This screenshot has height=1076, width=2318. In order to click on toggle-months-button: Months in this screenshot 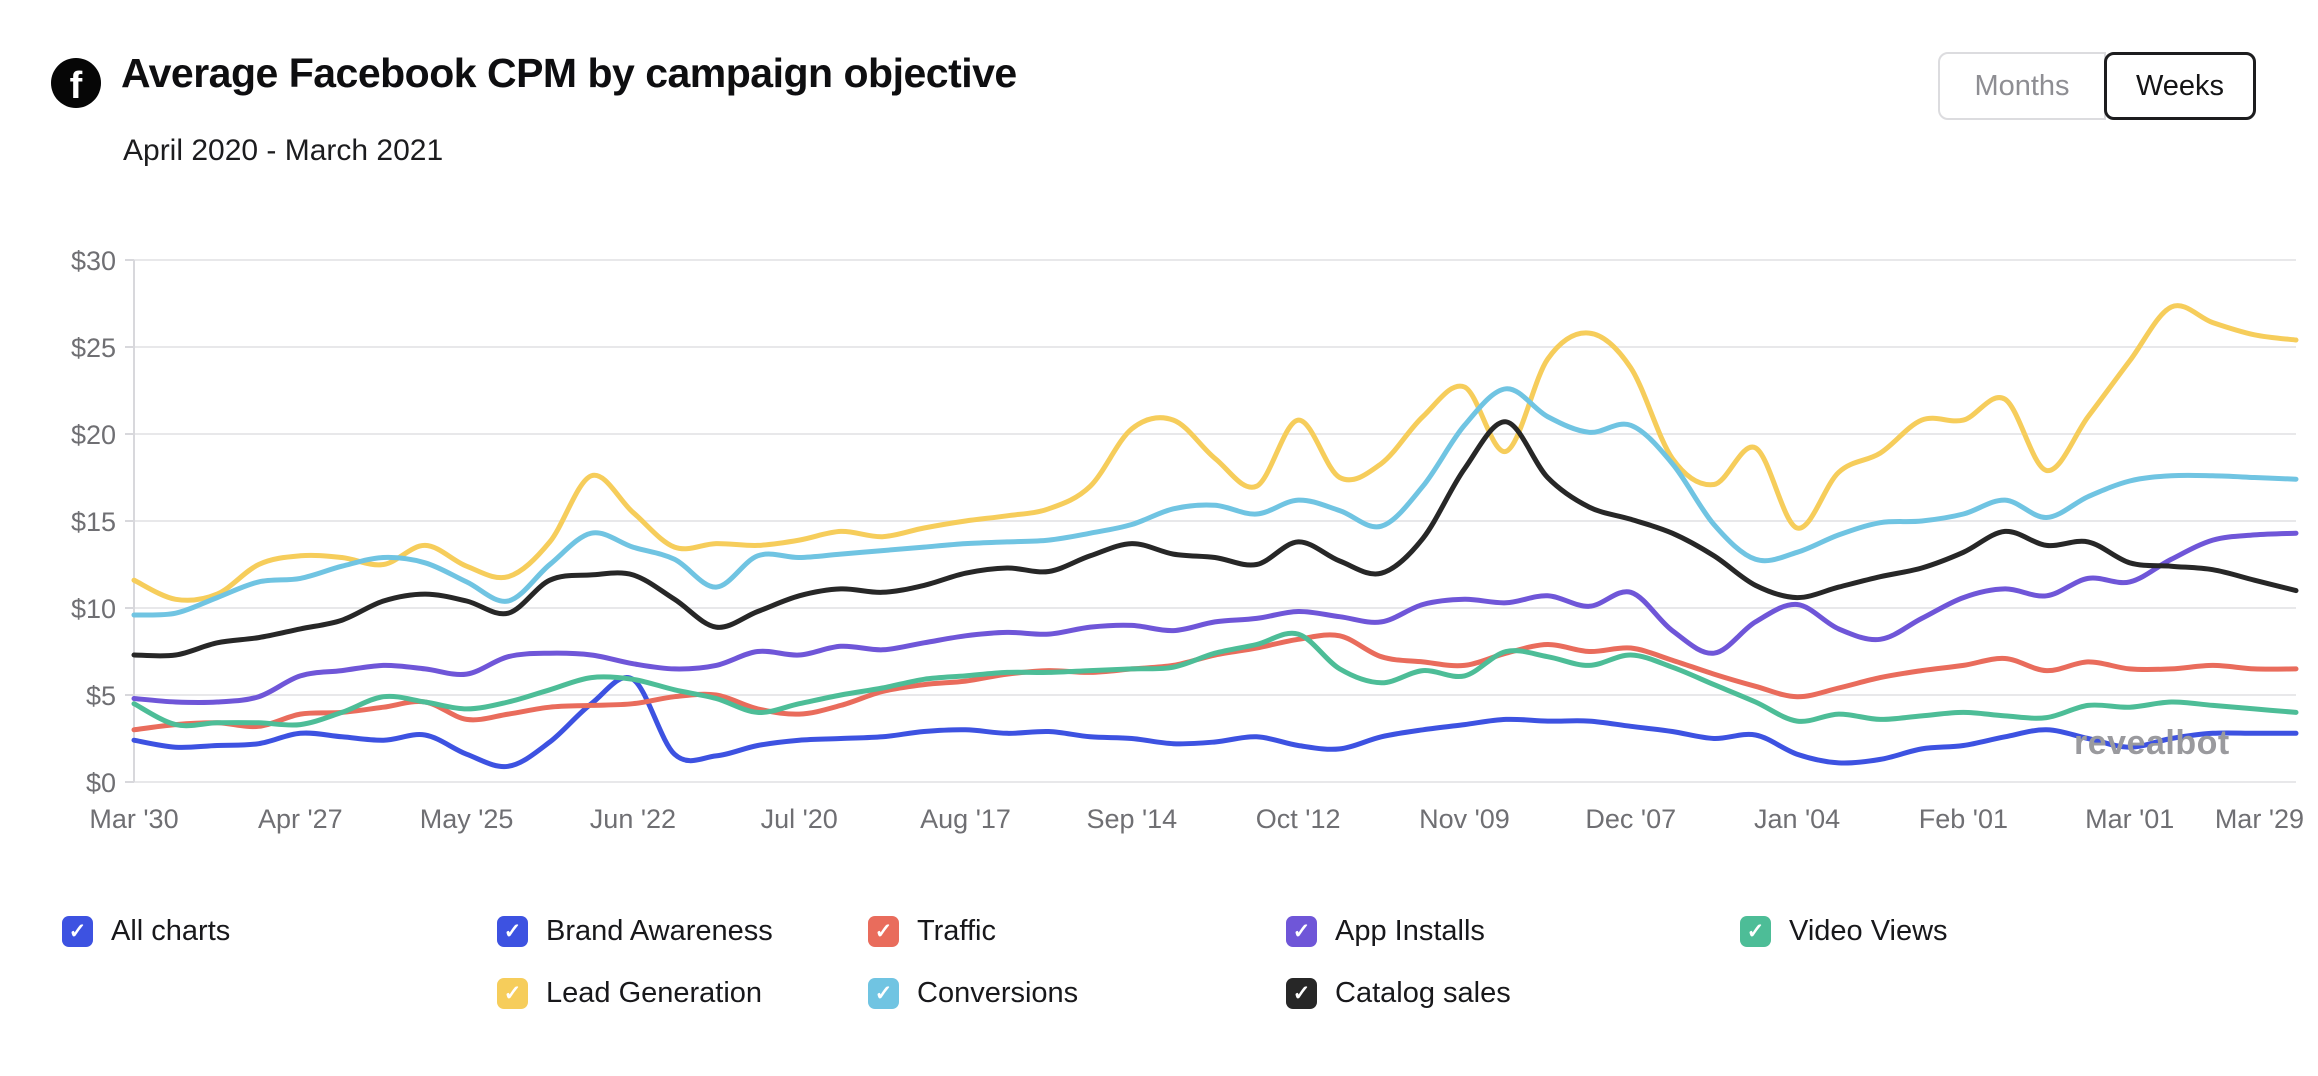, I will do `click(2022, 86)`.